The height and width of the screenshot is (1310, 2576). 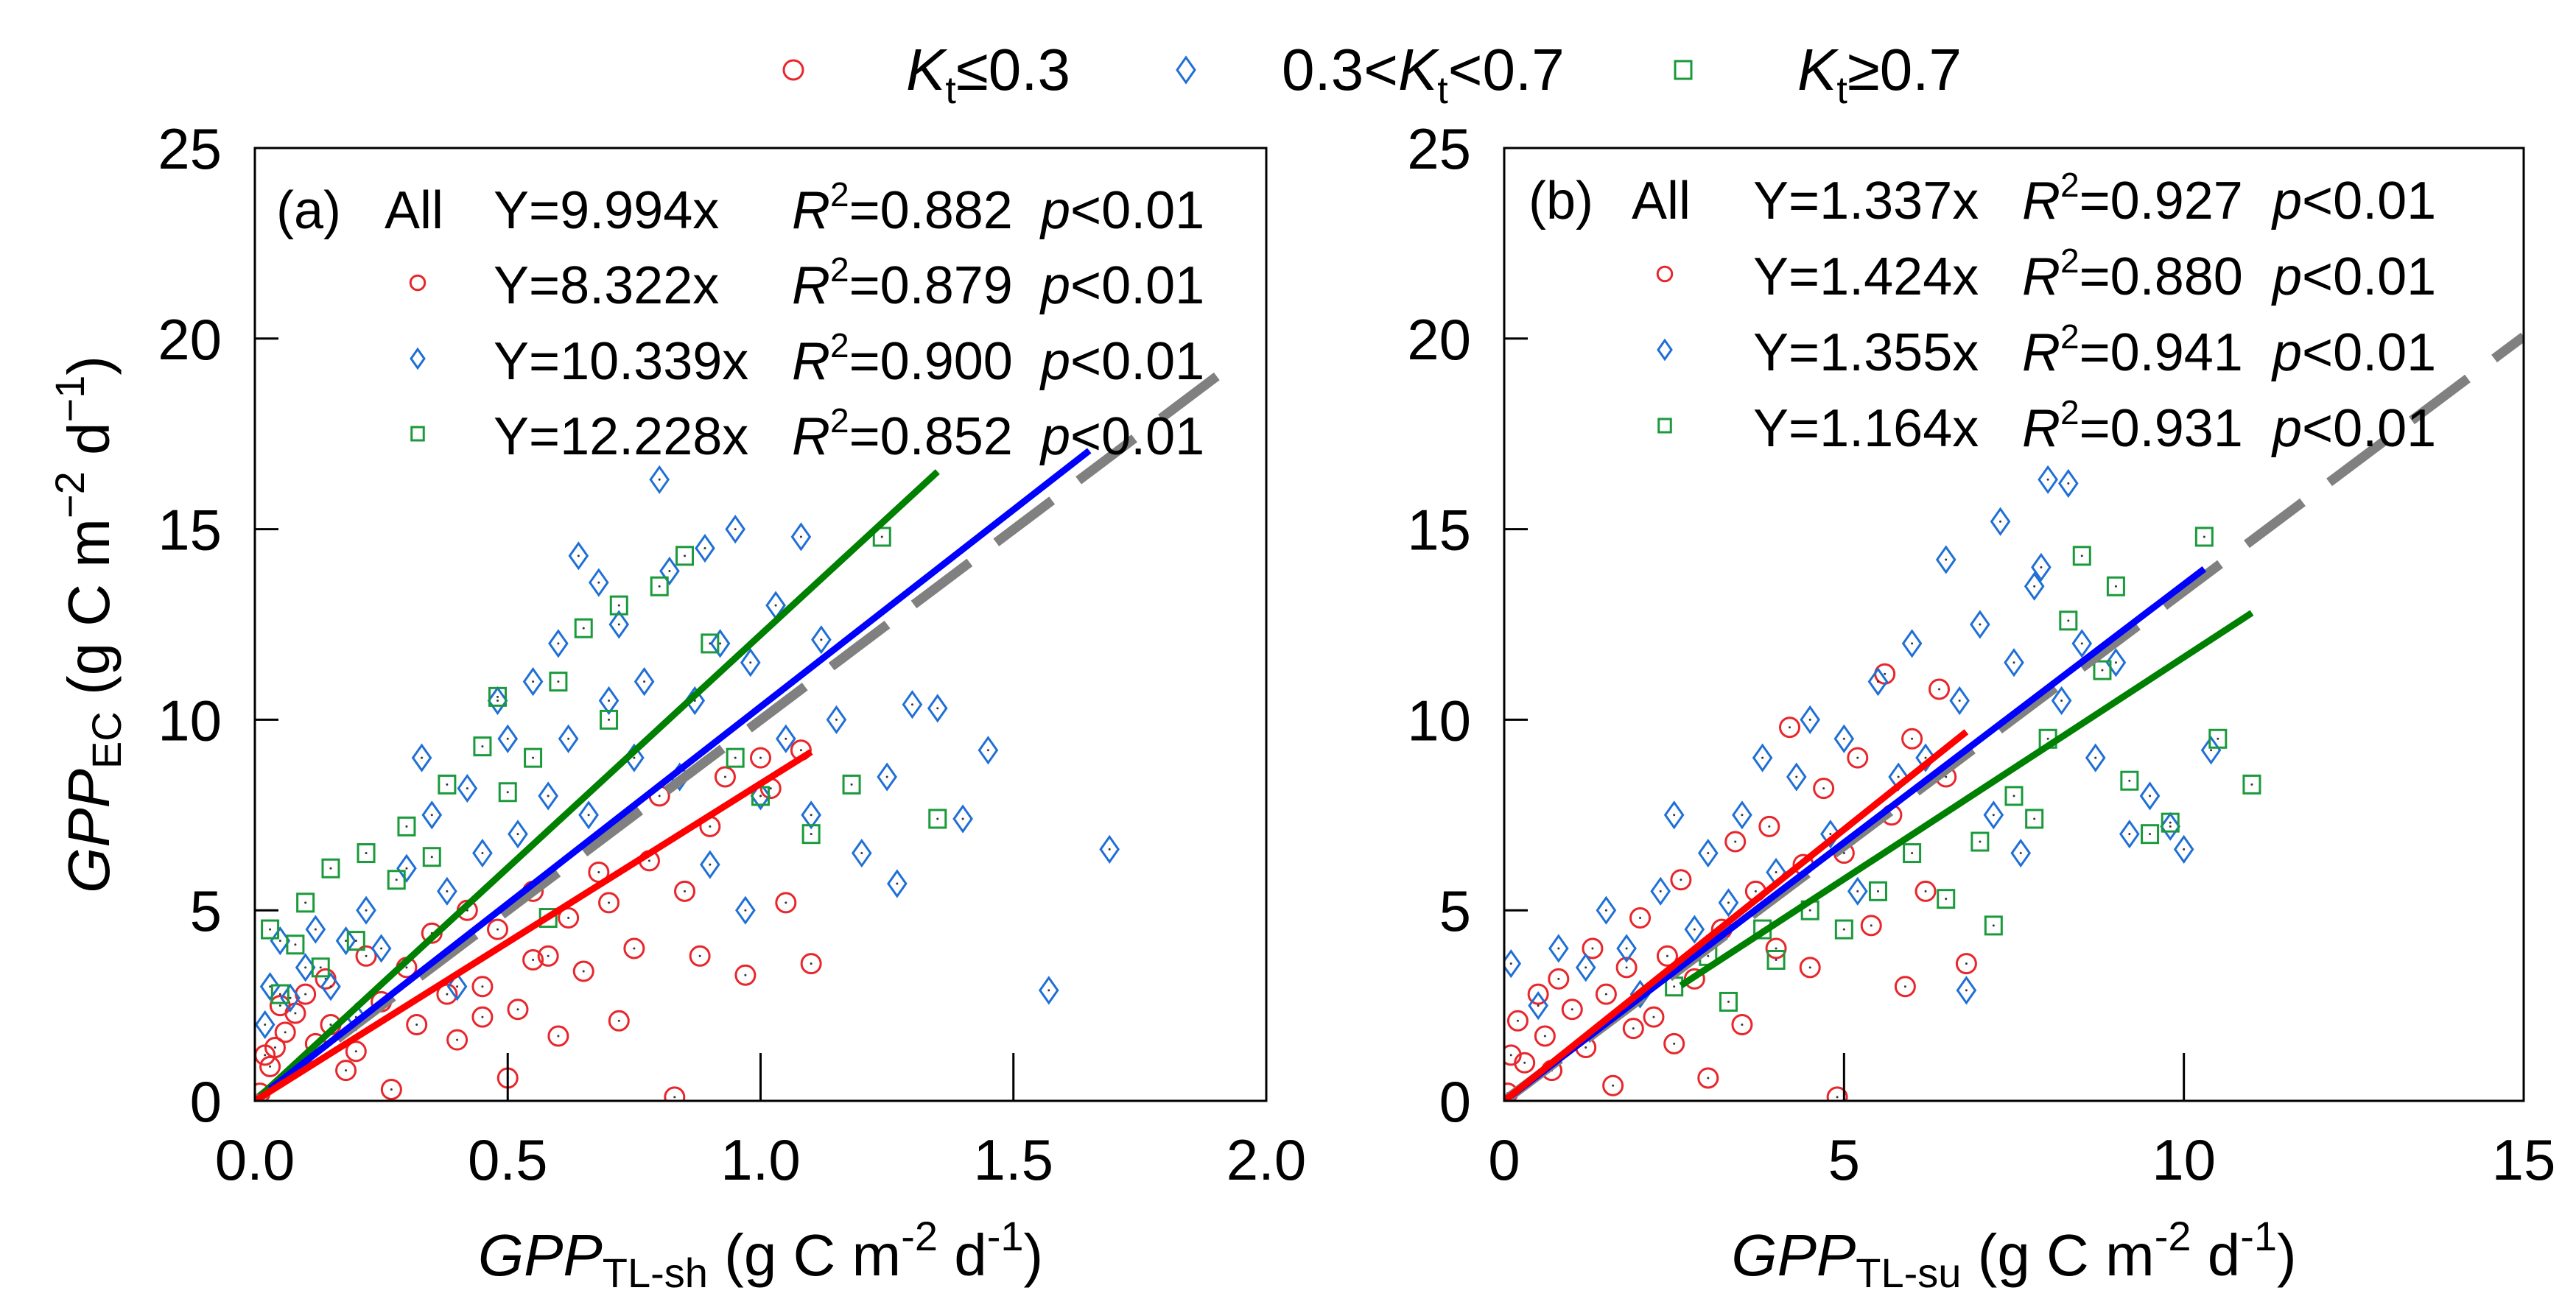 I want to click on y-tick-label: 15, so click(x=190, y=530).